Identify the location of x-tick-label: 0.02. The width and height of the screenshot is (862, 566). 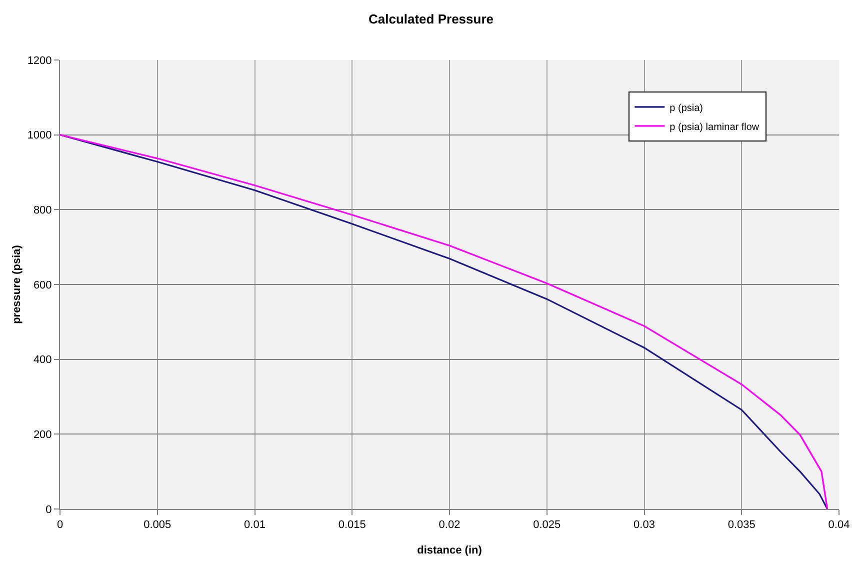
(449, 525).